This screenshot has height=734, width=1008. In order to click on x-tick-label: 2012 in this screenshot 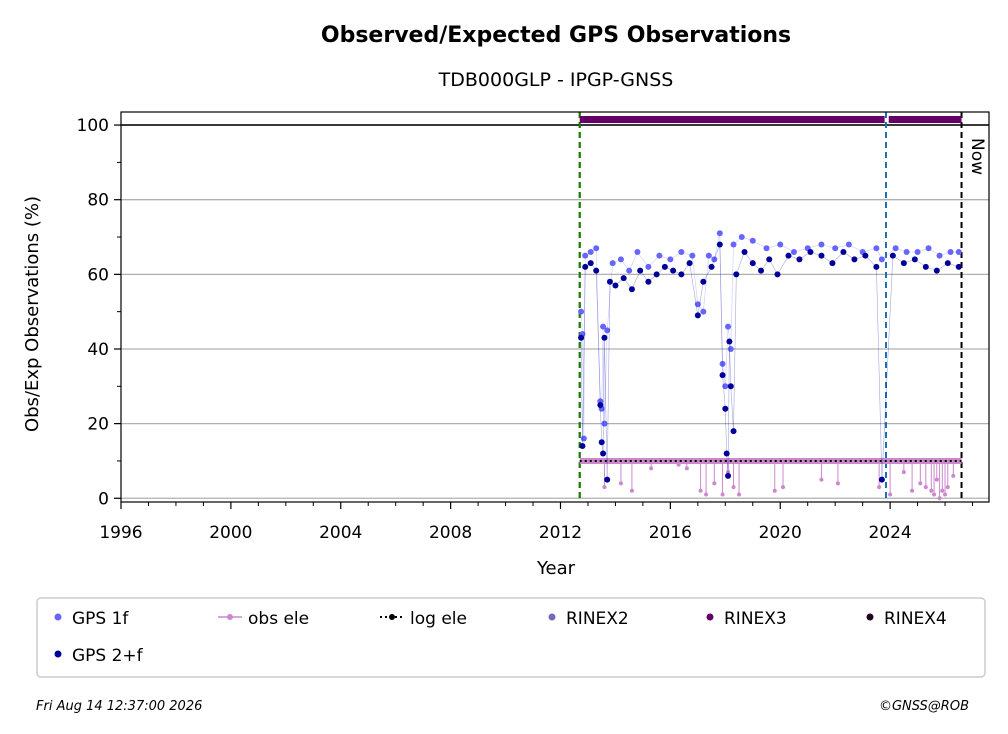, I will do `click(560, 533)`.